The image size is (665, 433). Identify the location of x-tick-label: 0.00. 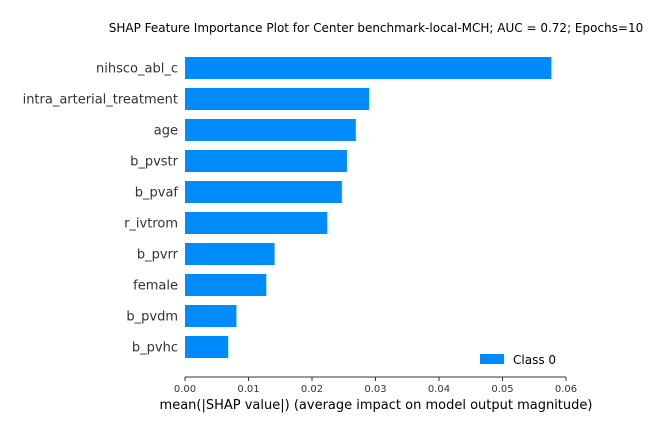
(185, 389).